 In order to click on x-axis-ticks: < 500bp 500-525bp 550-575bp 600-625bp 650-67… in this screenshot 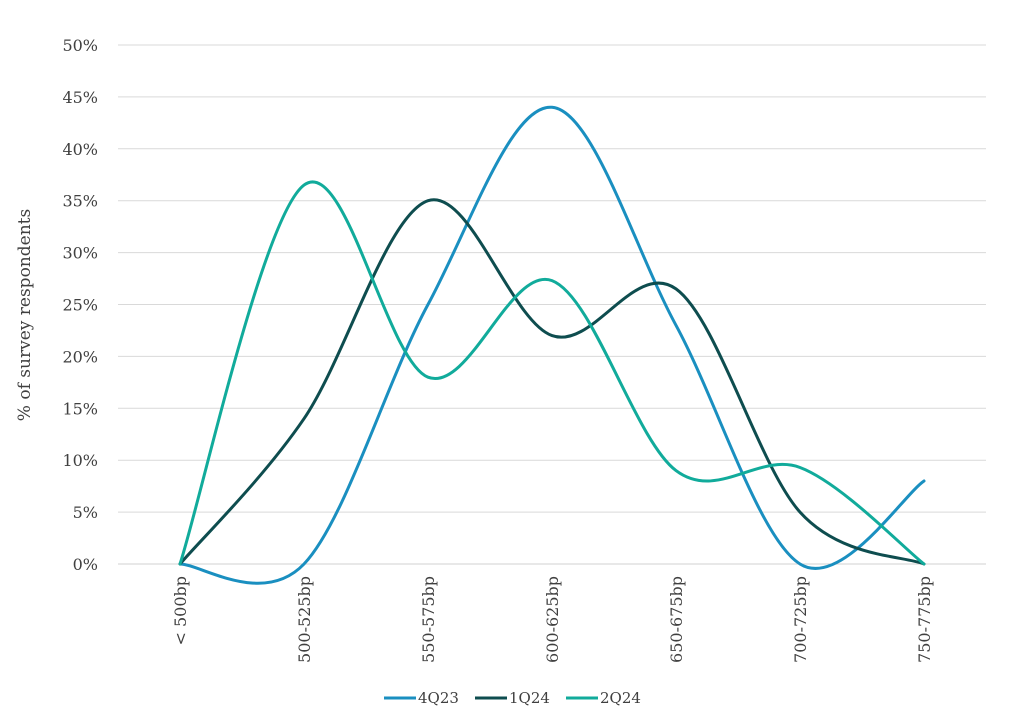, I will do `click(552, 619)`.